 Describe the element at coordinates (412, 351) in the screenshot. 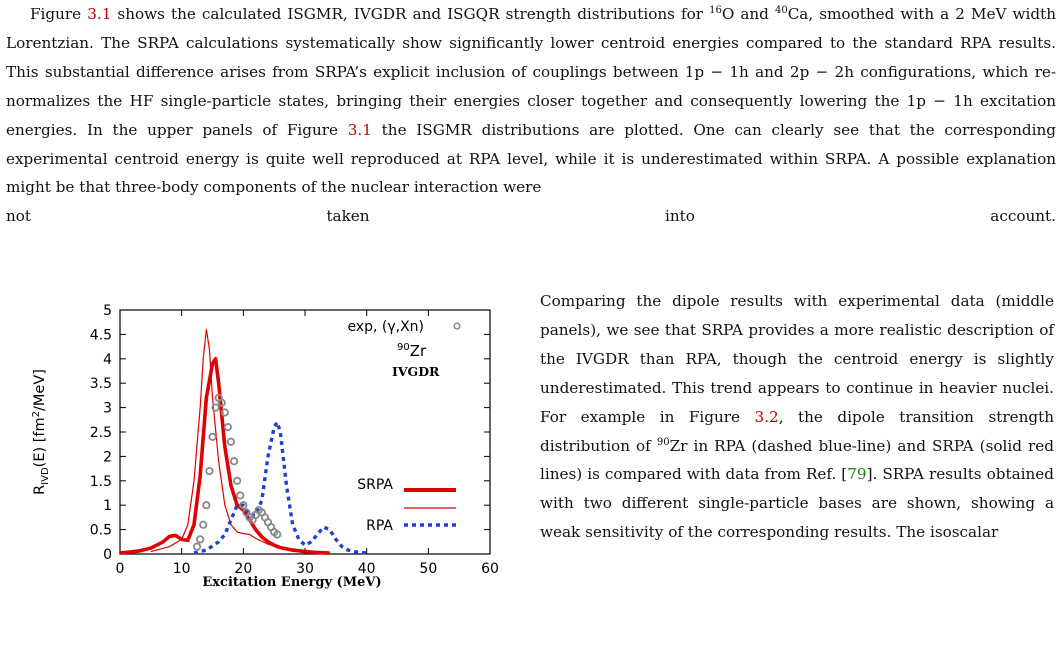

I see `nucleus-label: 90Zr` at that location.